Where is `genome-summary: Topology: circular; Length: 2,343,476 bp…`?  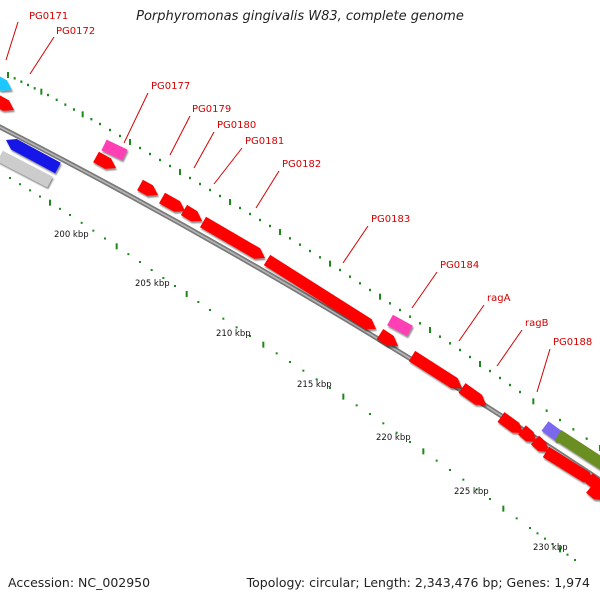
genome-summary: Topology: circular; Length: 2,343,476 bp… is located at coordinates (418, 582).